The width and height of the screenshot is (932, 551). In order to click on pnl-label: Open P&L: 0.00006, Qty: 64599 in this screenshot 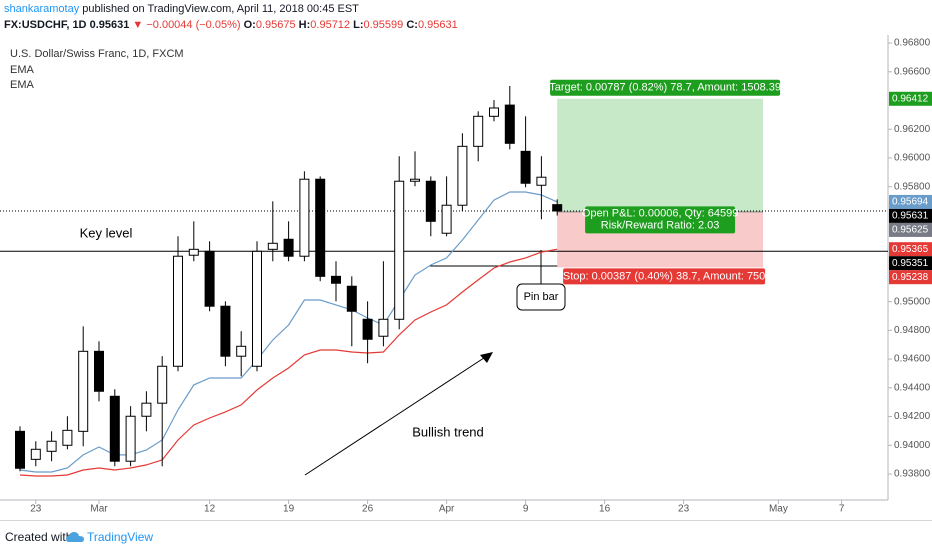, I will do `click(660, 214)`.